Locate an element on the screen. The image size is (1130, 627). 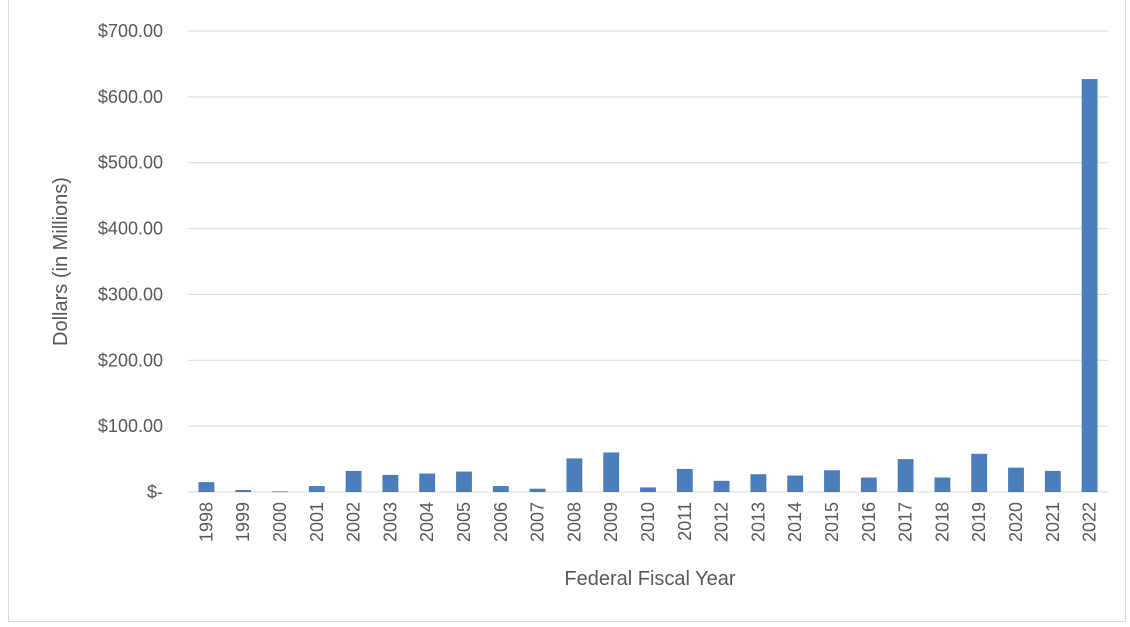
bar-2000 is located at coordinates (280, 492).